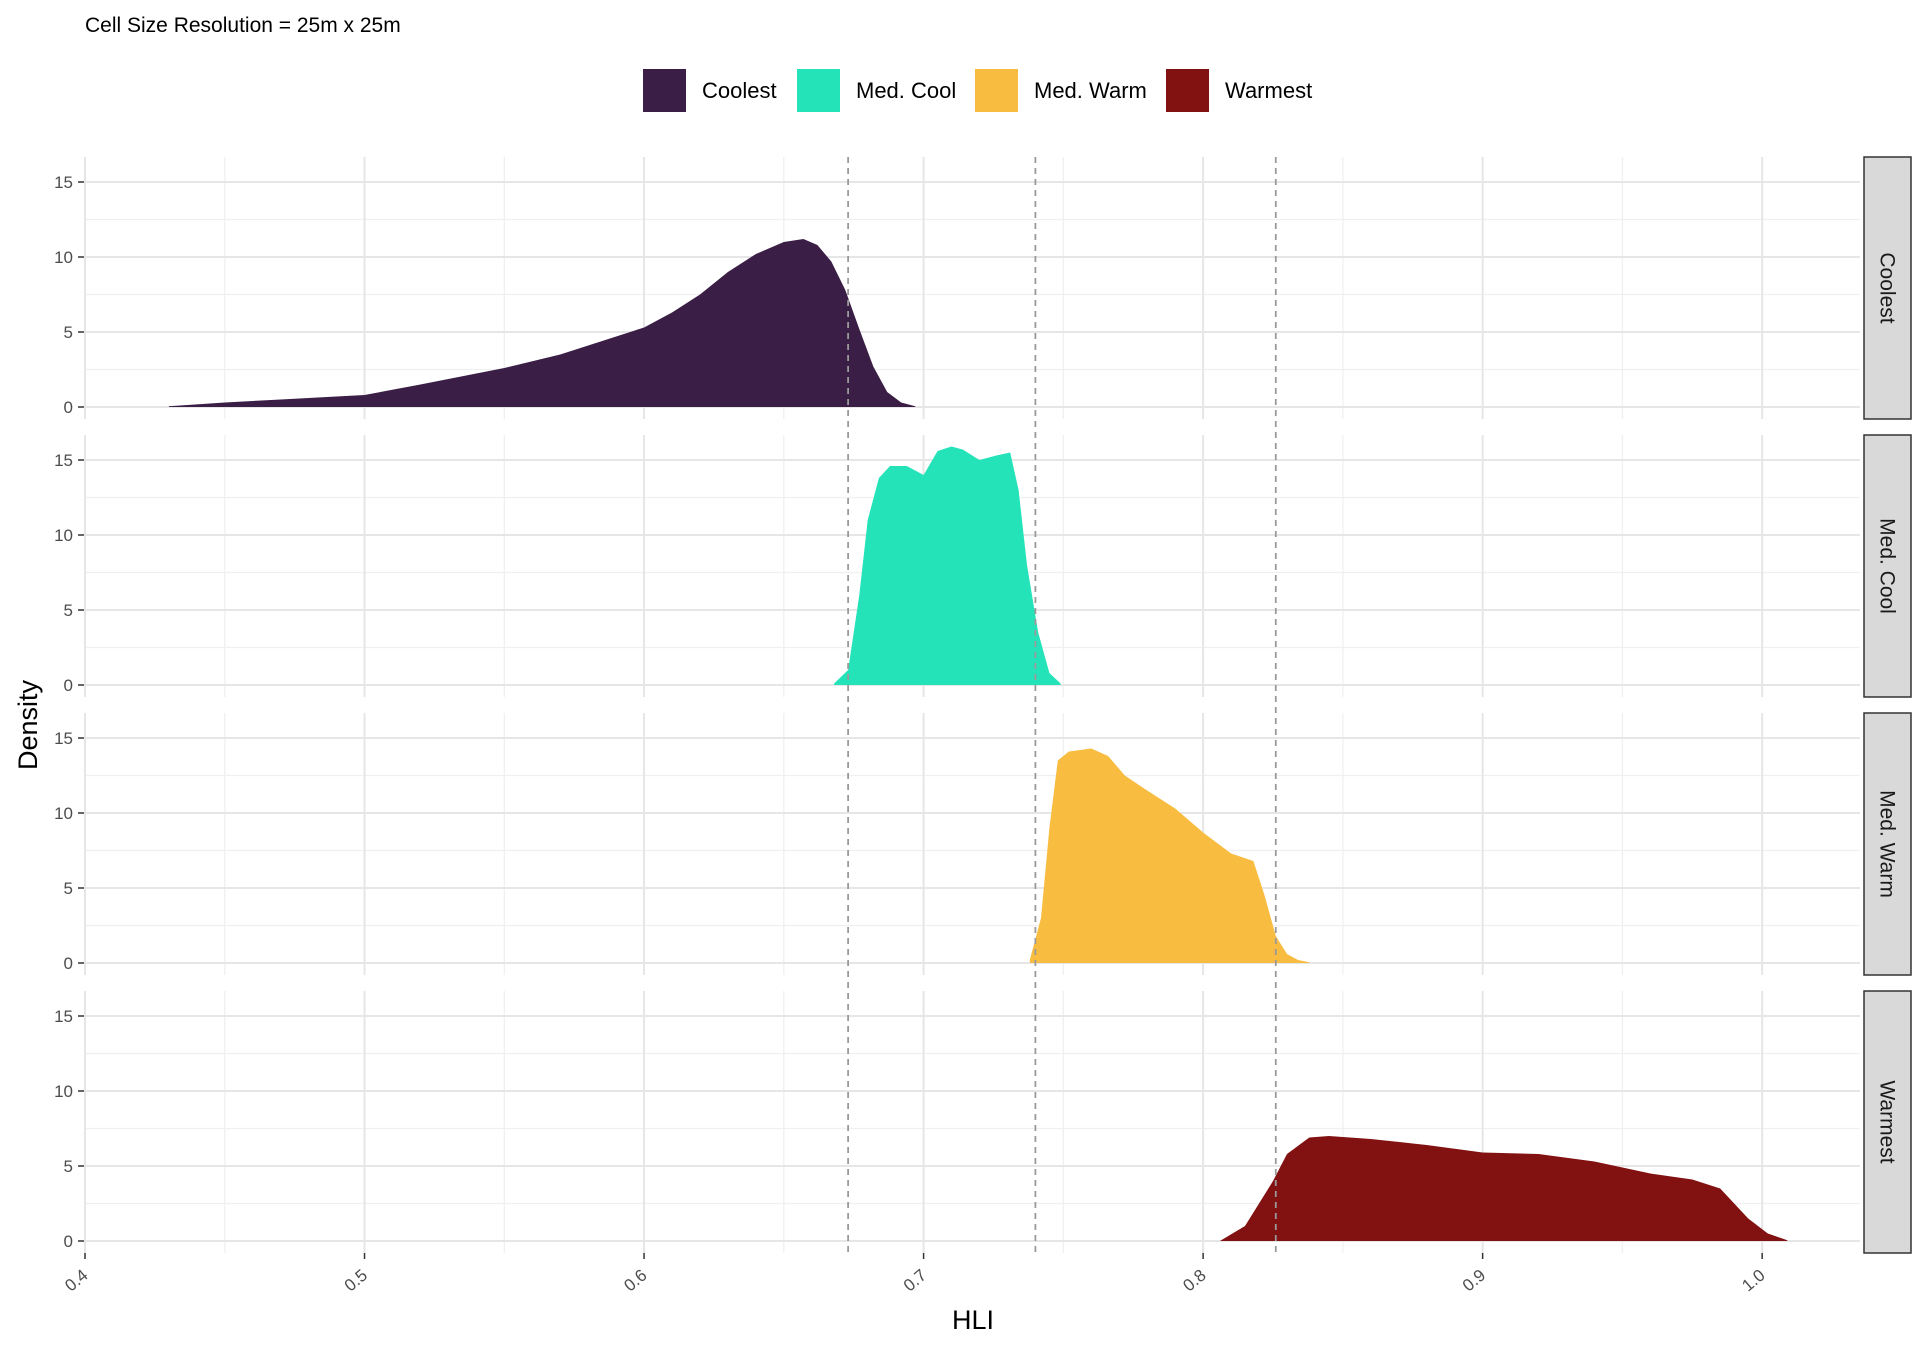 The width and height of the screenshot is (1920, 1349). I want to click on legend-label-warmest: Warmest, so click(1268, 90).